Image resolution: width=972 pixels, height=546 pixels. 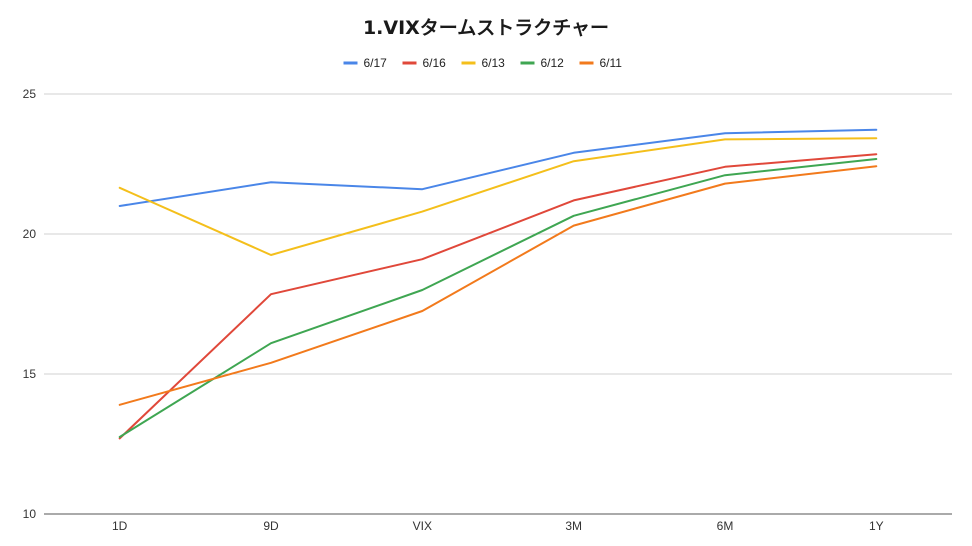 I want to click on legend-item: 6/17, so click(x=365, y=63).